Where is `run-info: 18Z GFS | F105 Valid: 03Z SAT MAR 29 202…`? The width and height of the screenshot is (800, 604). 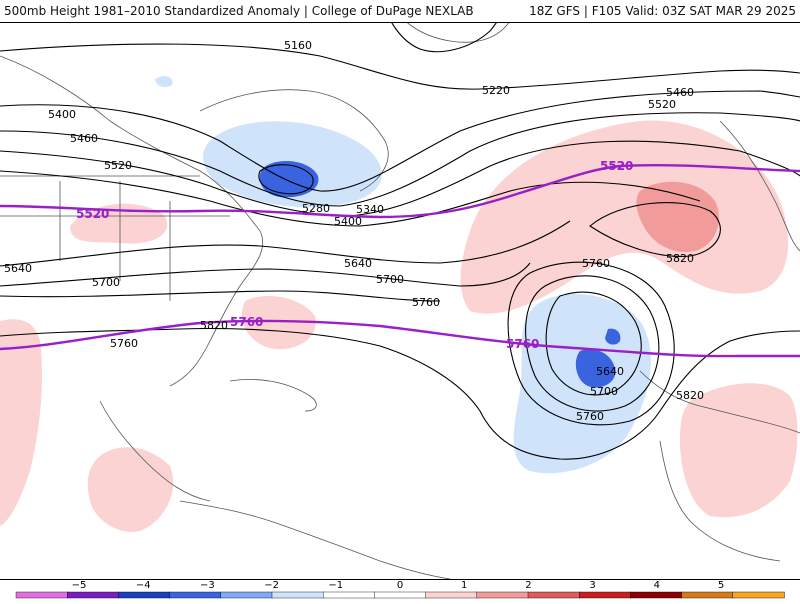 run-info: 18Z GFS | F105 Valid: 03Z SAT MAR 29 202… is located at coordinates (662, 11).